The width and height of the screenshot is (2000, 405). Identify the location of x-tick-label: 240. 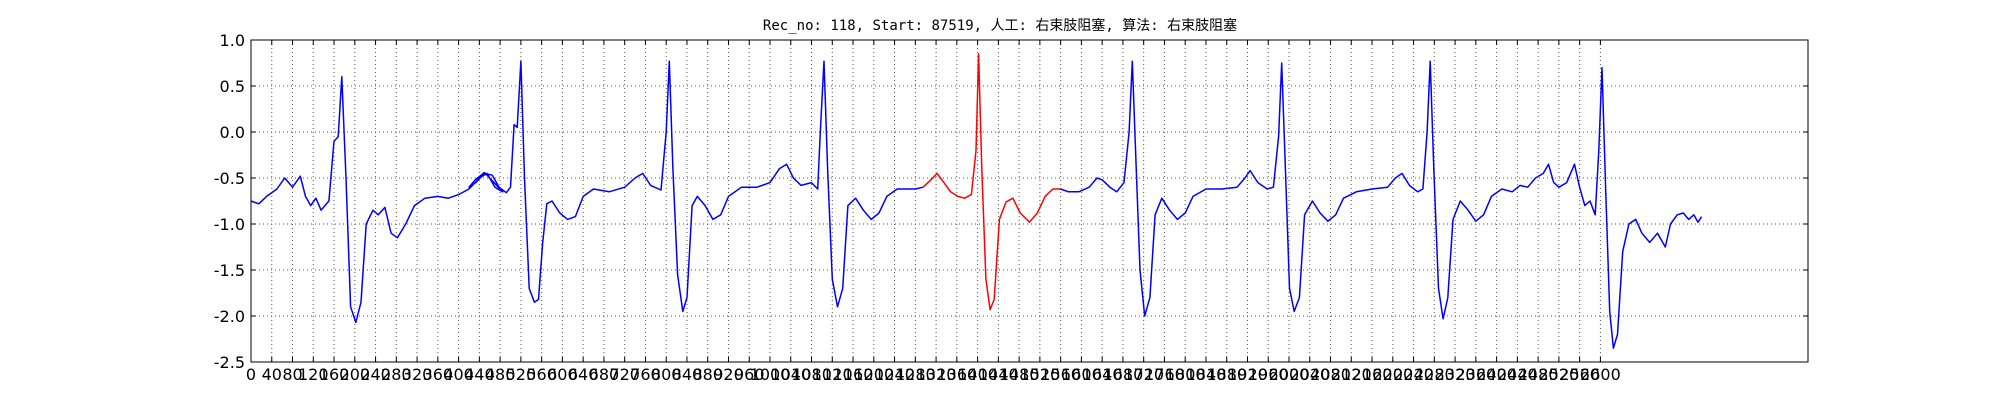
(375, 374).